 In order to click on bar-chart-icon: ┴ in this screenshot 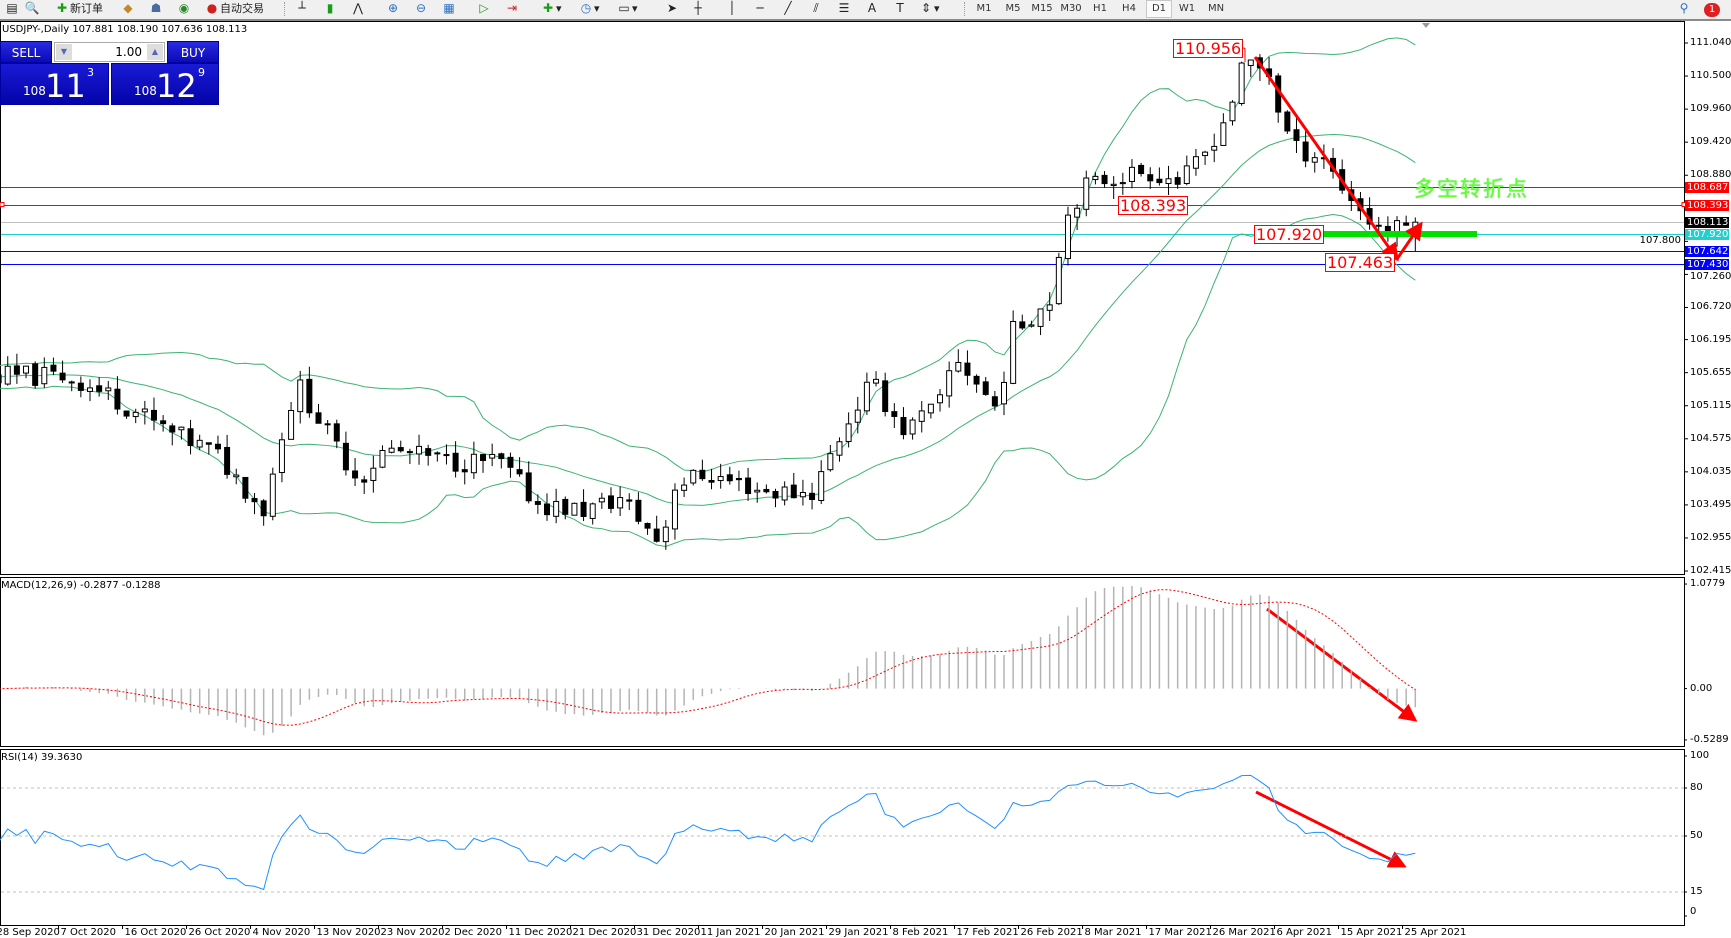, I will do `click(302, 8)`.